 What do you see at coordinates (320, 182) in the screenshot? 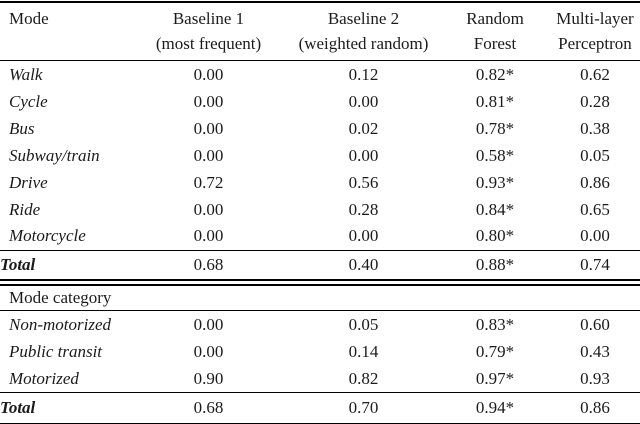
I see `mode-row-drive: Drive 0.72 0.56 0.93* 0.86` at bounding box center [320, 182].